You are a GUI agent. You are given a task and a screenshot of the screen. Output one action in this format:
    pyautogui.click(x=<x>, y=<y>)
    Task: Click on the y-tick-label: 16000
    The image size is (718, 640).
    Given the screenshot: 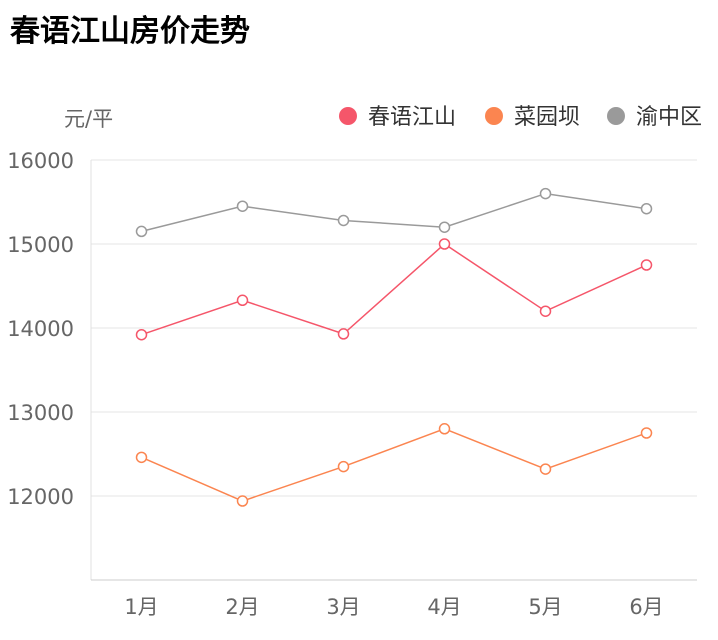 What is the action you would take?
    pyautogui.click(x=40, y=161)
    